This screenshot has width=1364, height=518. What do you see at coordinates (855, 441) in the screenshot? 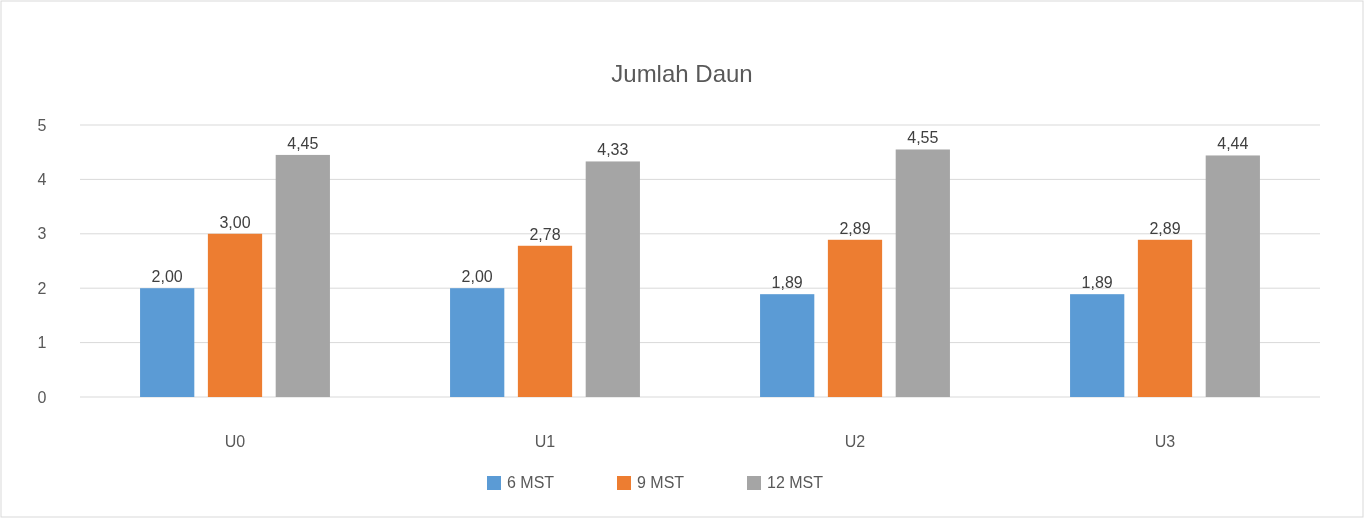
I see `x-tick-label: U2` at bounding box center [855, 441].